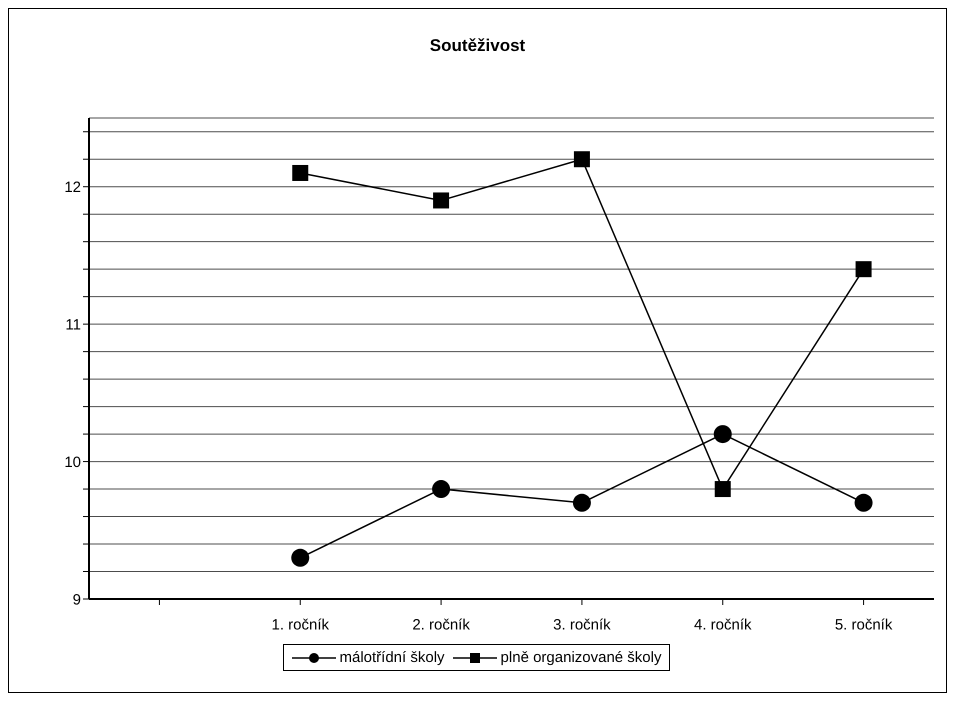 The image size is (955, 701). What do you see at coordinates (72, 187) in the screenshot?
I see `y-tick-label: 12` at bounding box center [72, 187].